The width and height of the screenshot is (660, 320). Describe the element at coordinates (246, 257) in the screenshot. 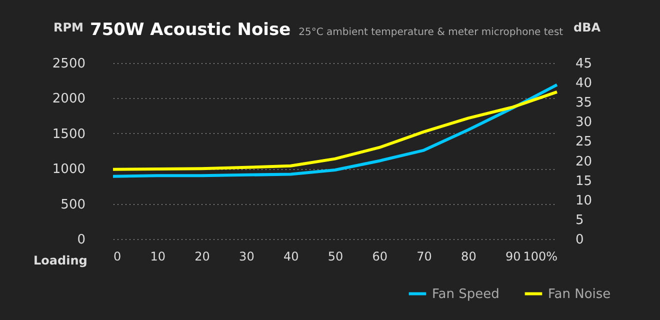

I see `x-tick-label: 30` at that location.